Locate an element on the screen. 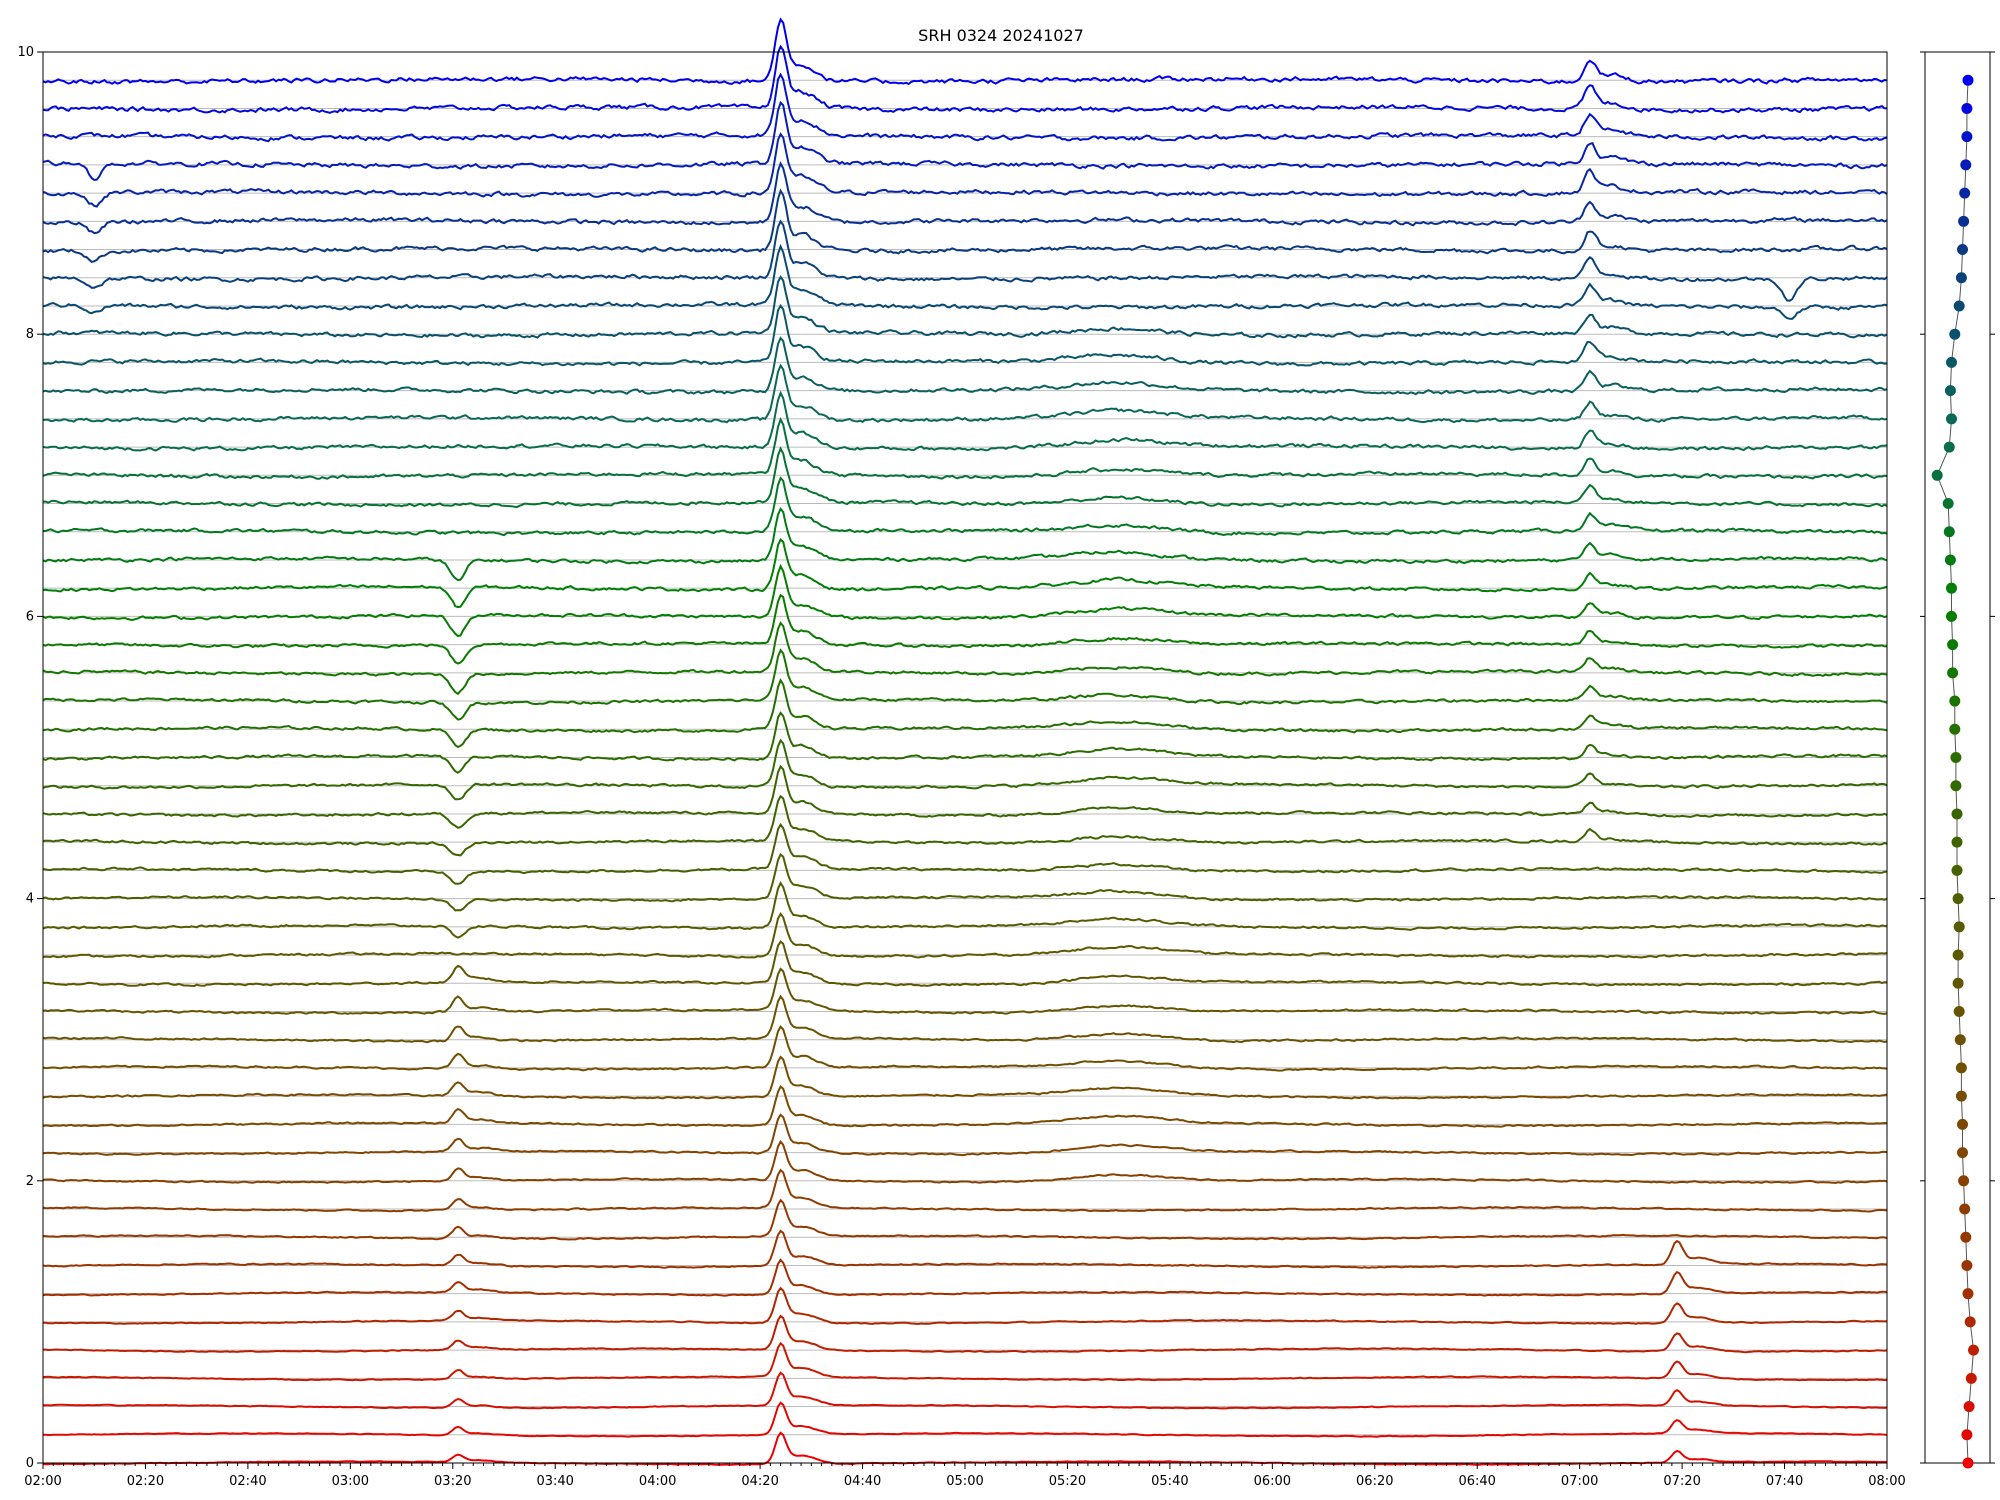 Image resolution: width=2000 pixels, height=1500 pixels. x-tick-label: 03:00 is located at coordinates (350, 1481).